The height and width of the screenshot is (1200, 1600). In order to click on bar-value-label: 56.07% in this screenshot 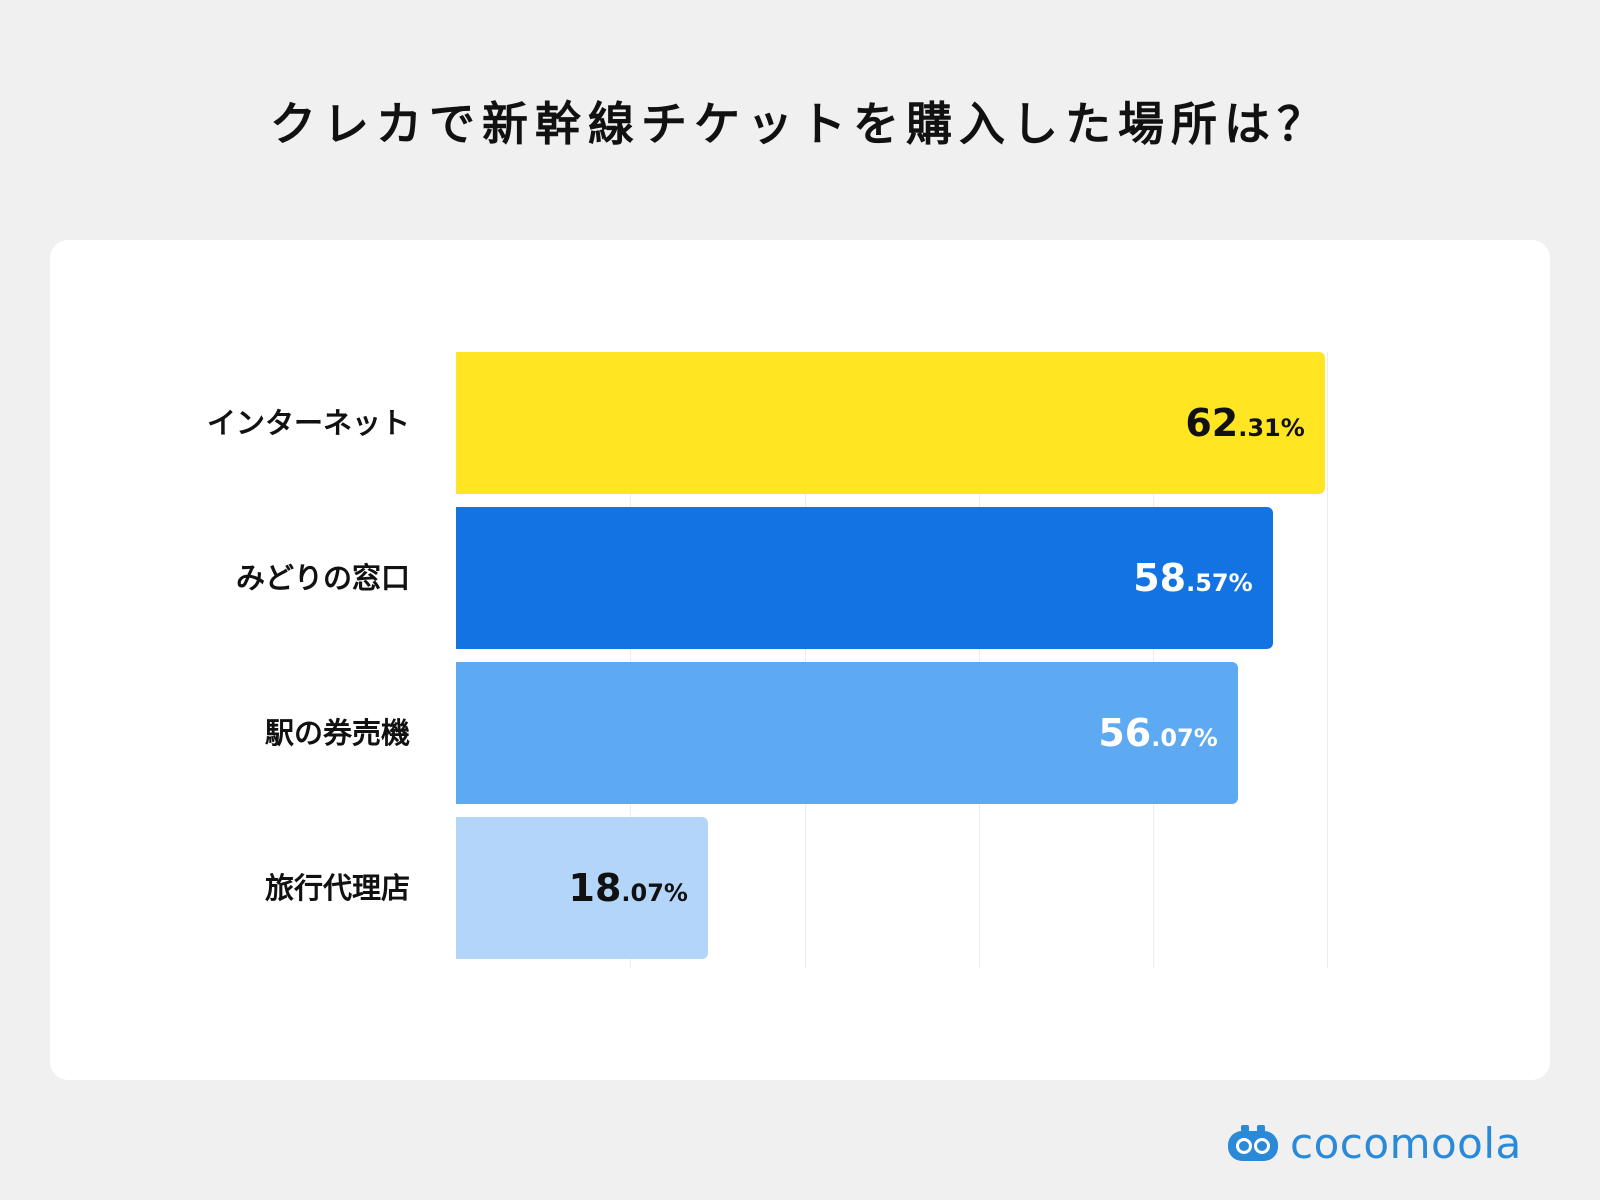, I will do `click(1157, 733)`.